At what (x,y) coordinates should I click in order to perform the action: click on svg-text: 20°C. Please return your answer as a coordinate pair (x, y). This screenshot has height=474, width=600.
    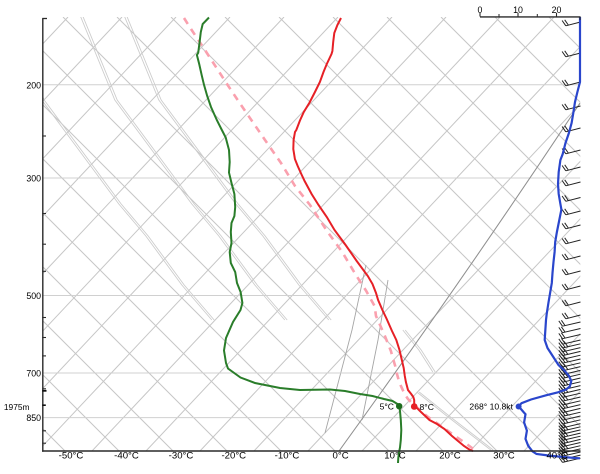
    Looking at the image, I should click on (450, 456).